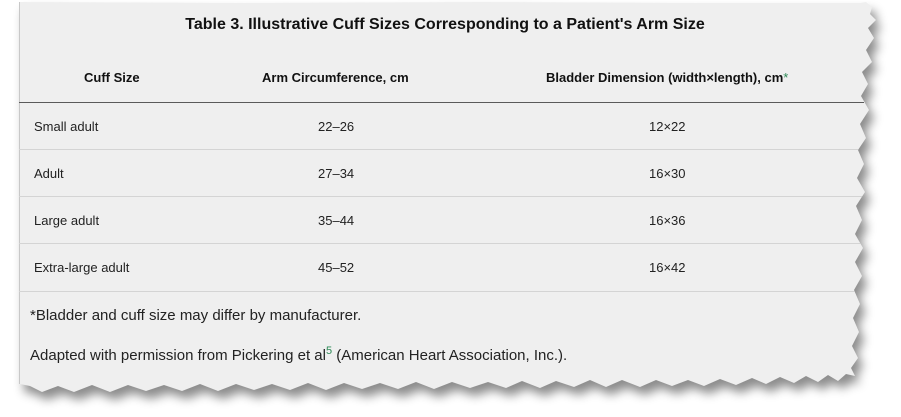  What do you see at coordinates (82, 267) in the screenshot?
I see `row-4-cuff-size: Extra-large adult` at bounding box center [82, 267].